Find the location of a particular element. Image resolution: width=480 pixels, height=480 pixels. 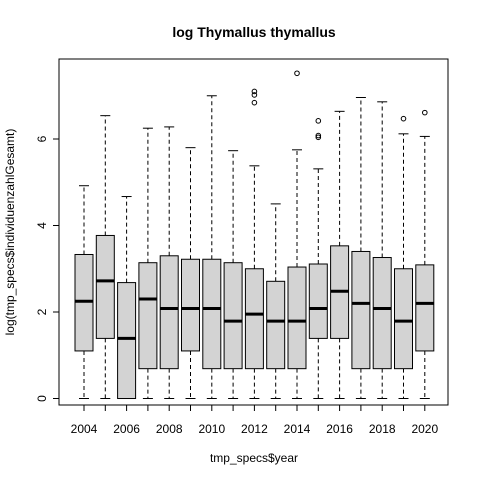

box-2004 is located at coordinates (84, 292).